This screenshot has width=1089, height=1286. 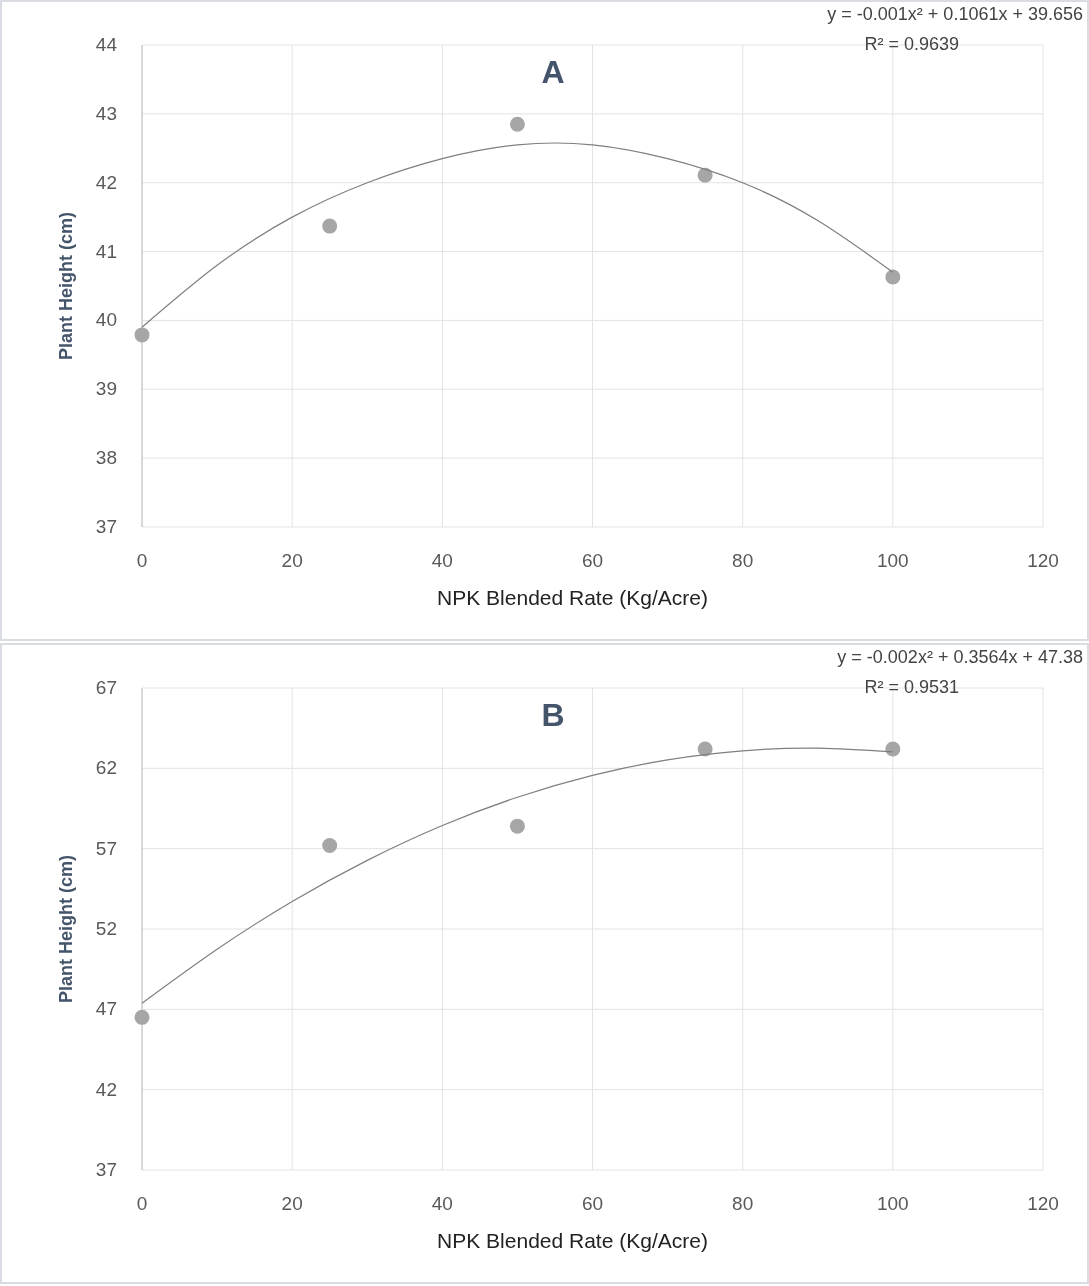 I want to click on text: y = -0.002x² + 0.3564x + 47.38, so click(x=960, y=657).